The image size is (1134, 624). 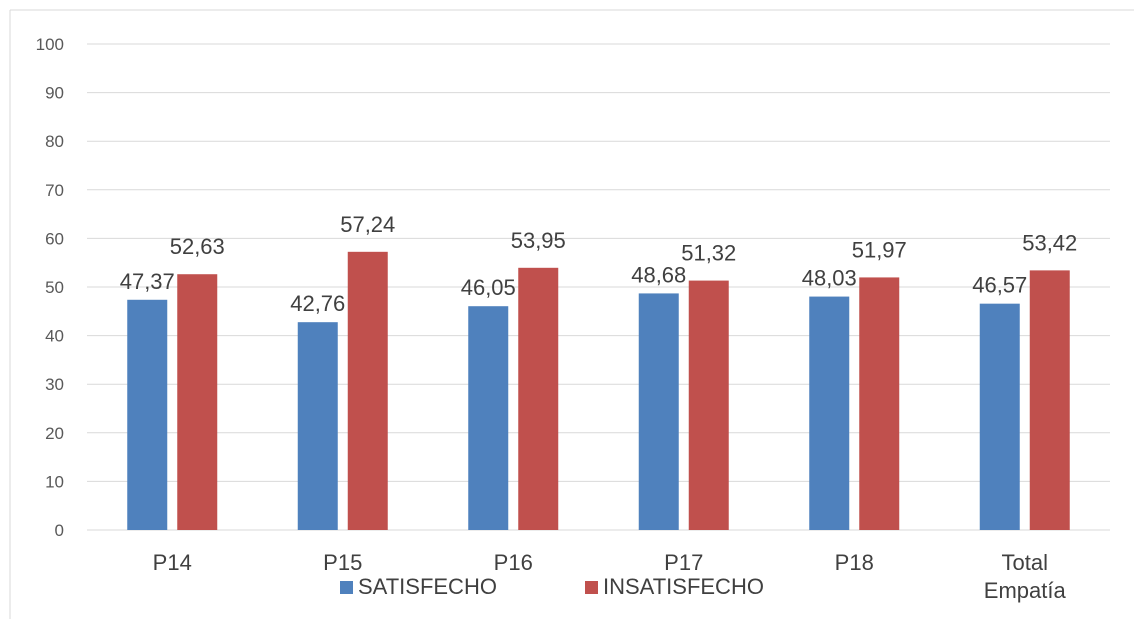 What do you see at coordinates (54, 336) in the screenshot?
I see `y-tick-label: 40` at bounding box center [54, 336].